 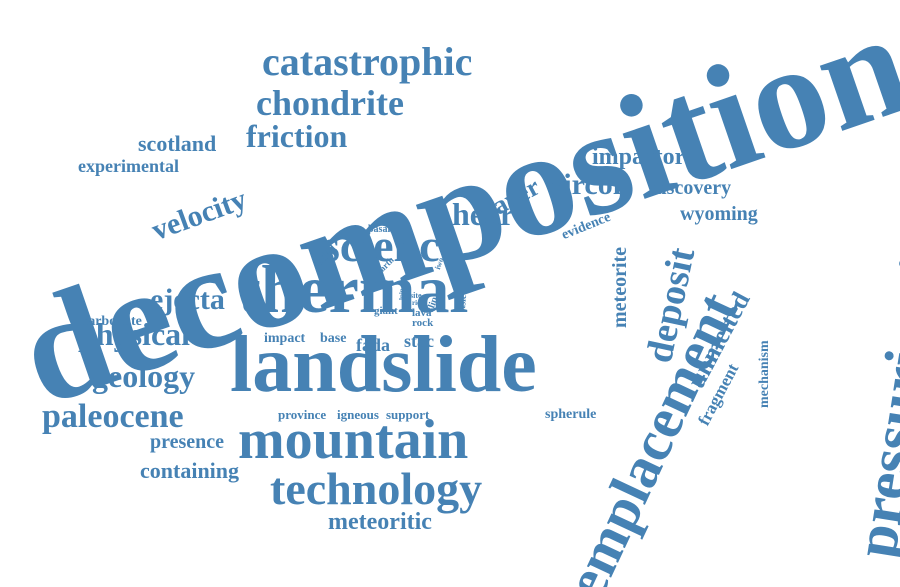 What do you see at coordinates (190, 470) in the screenshot?
I see `word-containing: containing` at bounding box center [190, 470].